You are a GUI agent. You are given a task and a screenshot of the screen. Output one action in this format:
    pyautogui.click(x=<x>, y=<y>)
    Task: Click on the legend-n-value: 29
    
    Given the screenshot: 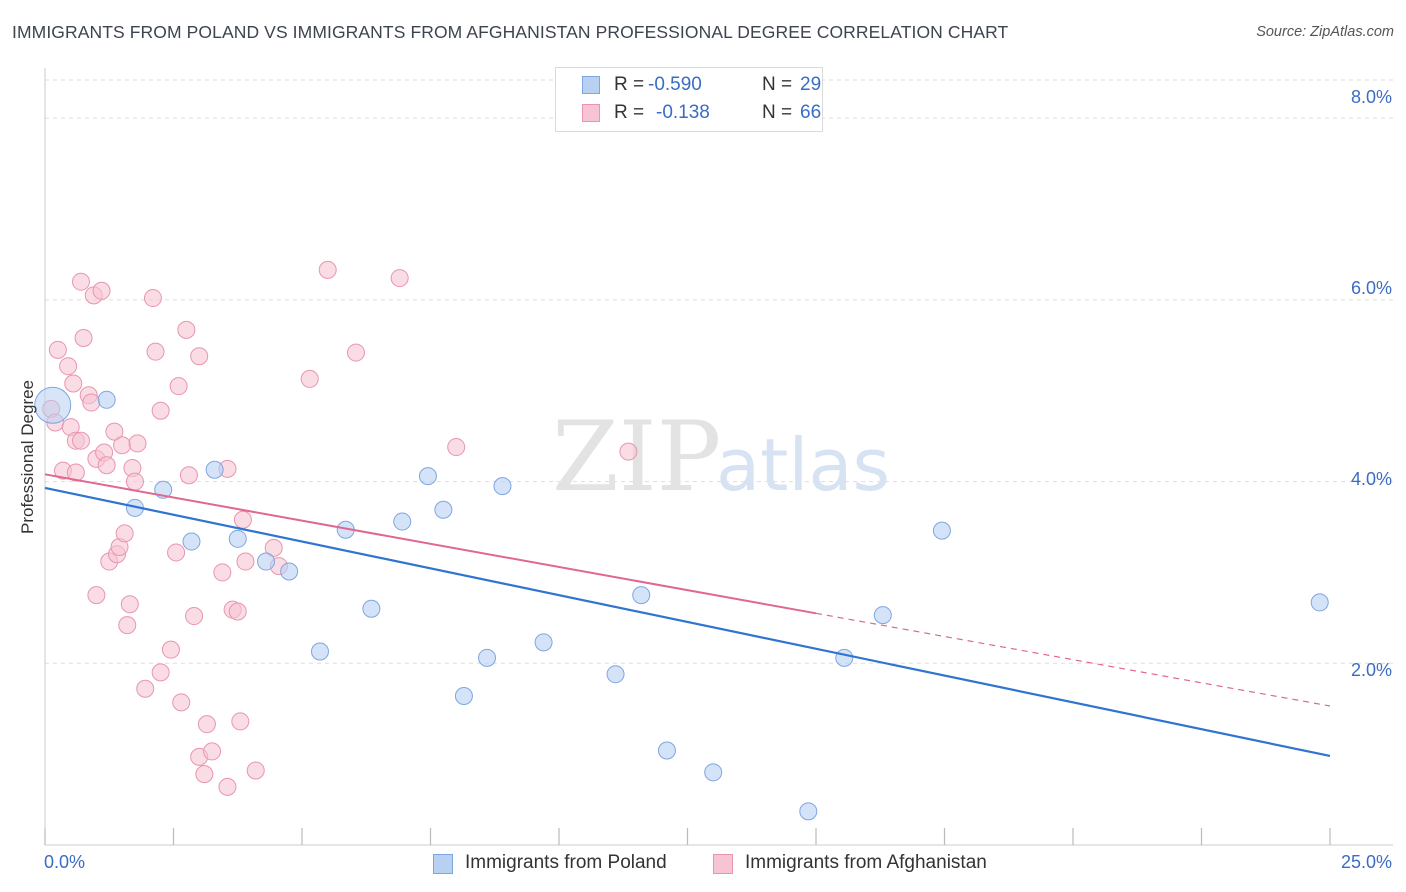 What is the action you would take?
    pyautogui.click(x=811, y=84)
    